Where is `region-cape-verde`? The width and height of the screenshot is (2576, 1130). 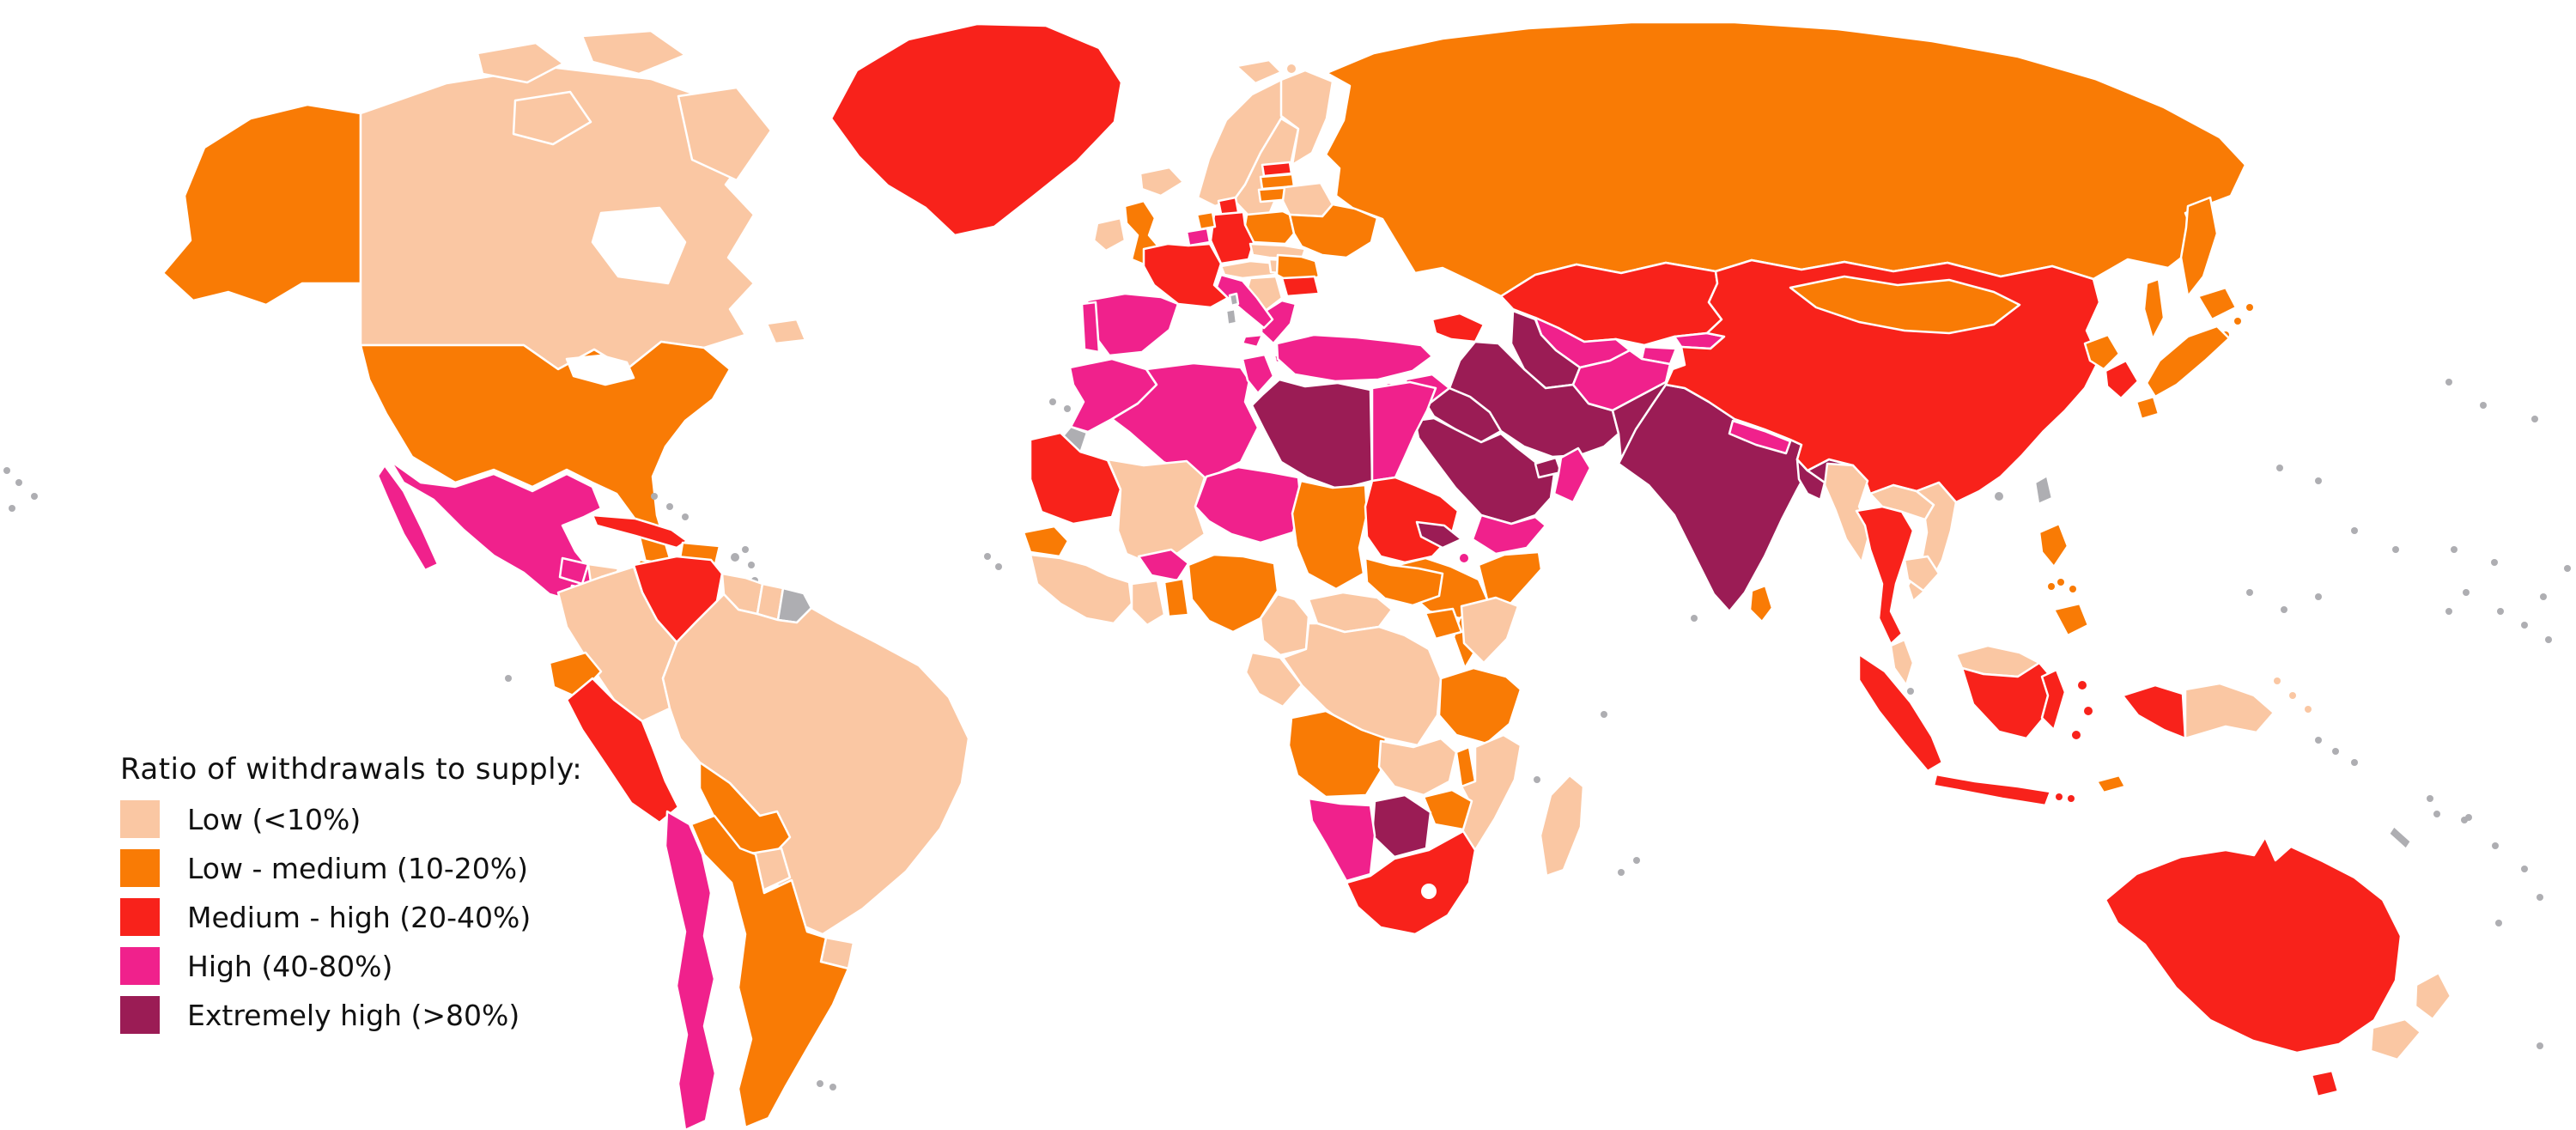
region-cape-verde is located at coordinates (998, 566).